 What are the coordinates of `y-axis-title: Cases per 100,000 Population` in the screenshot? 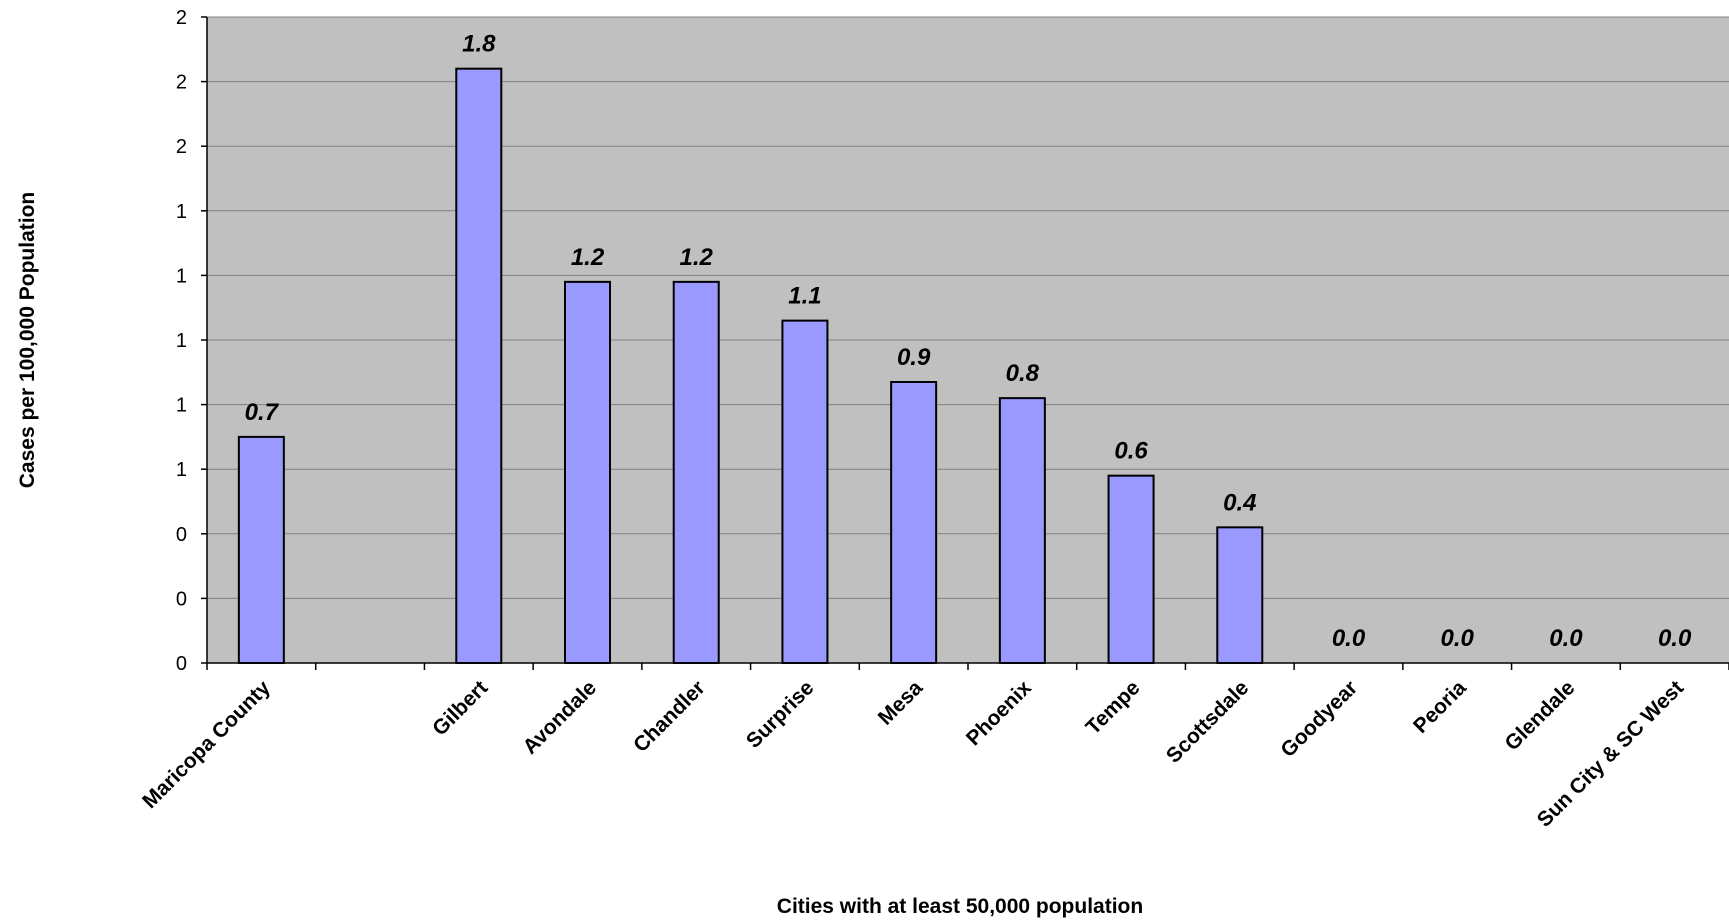 It's located at (27, 340).